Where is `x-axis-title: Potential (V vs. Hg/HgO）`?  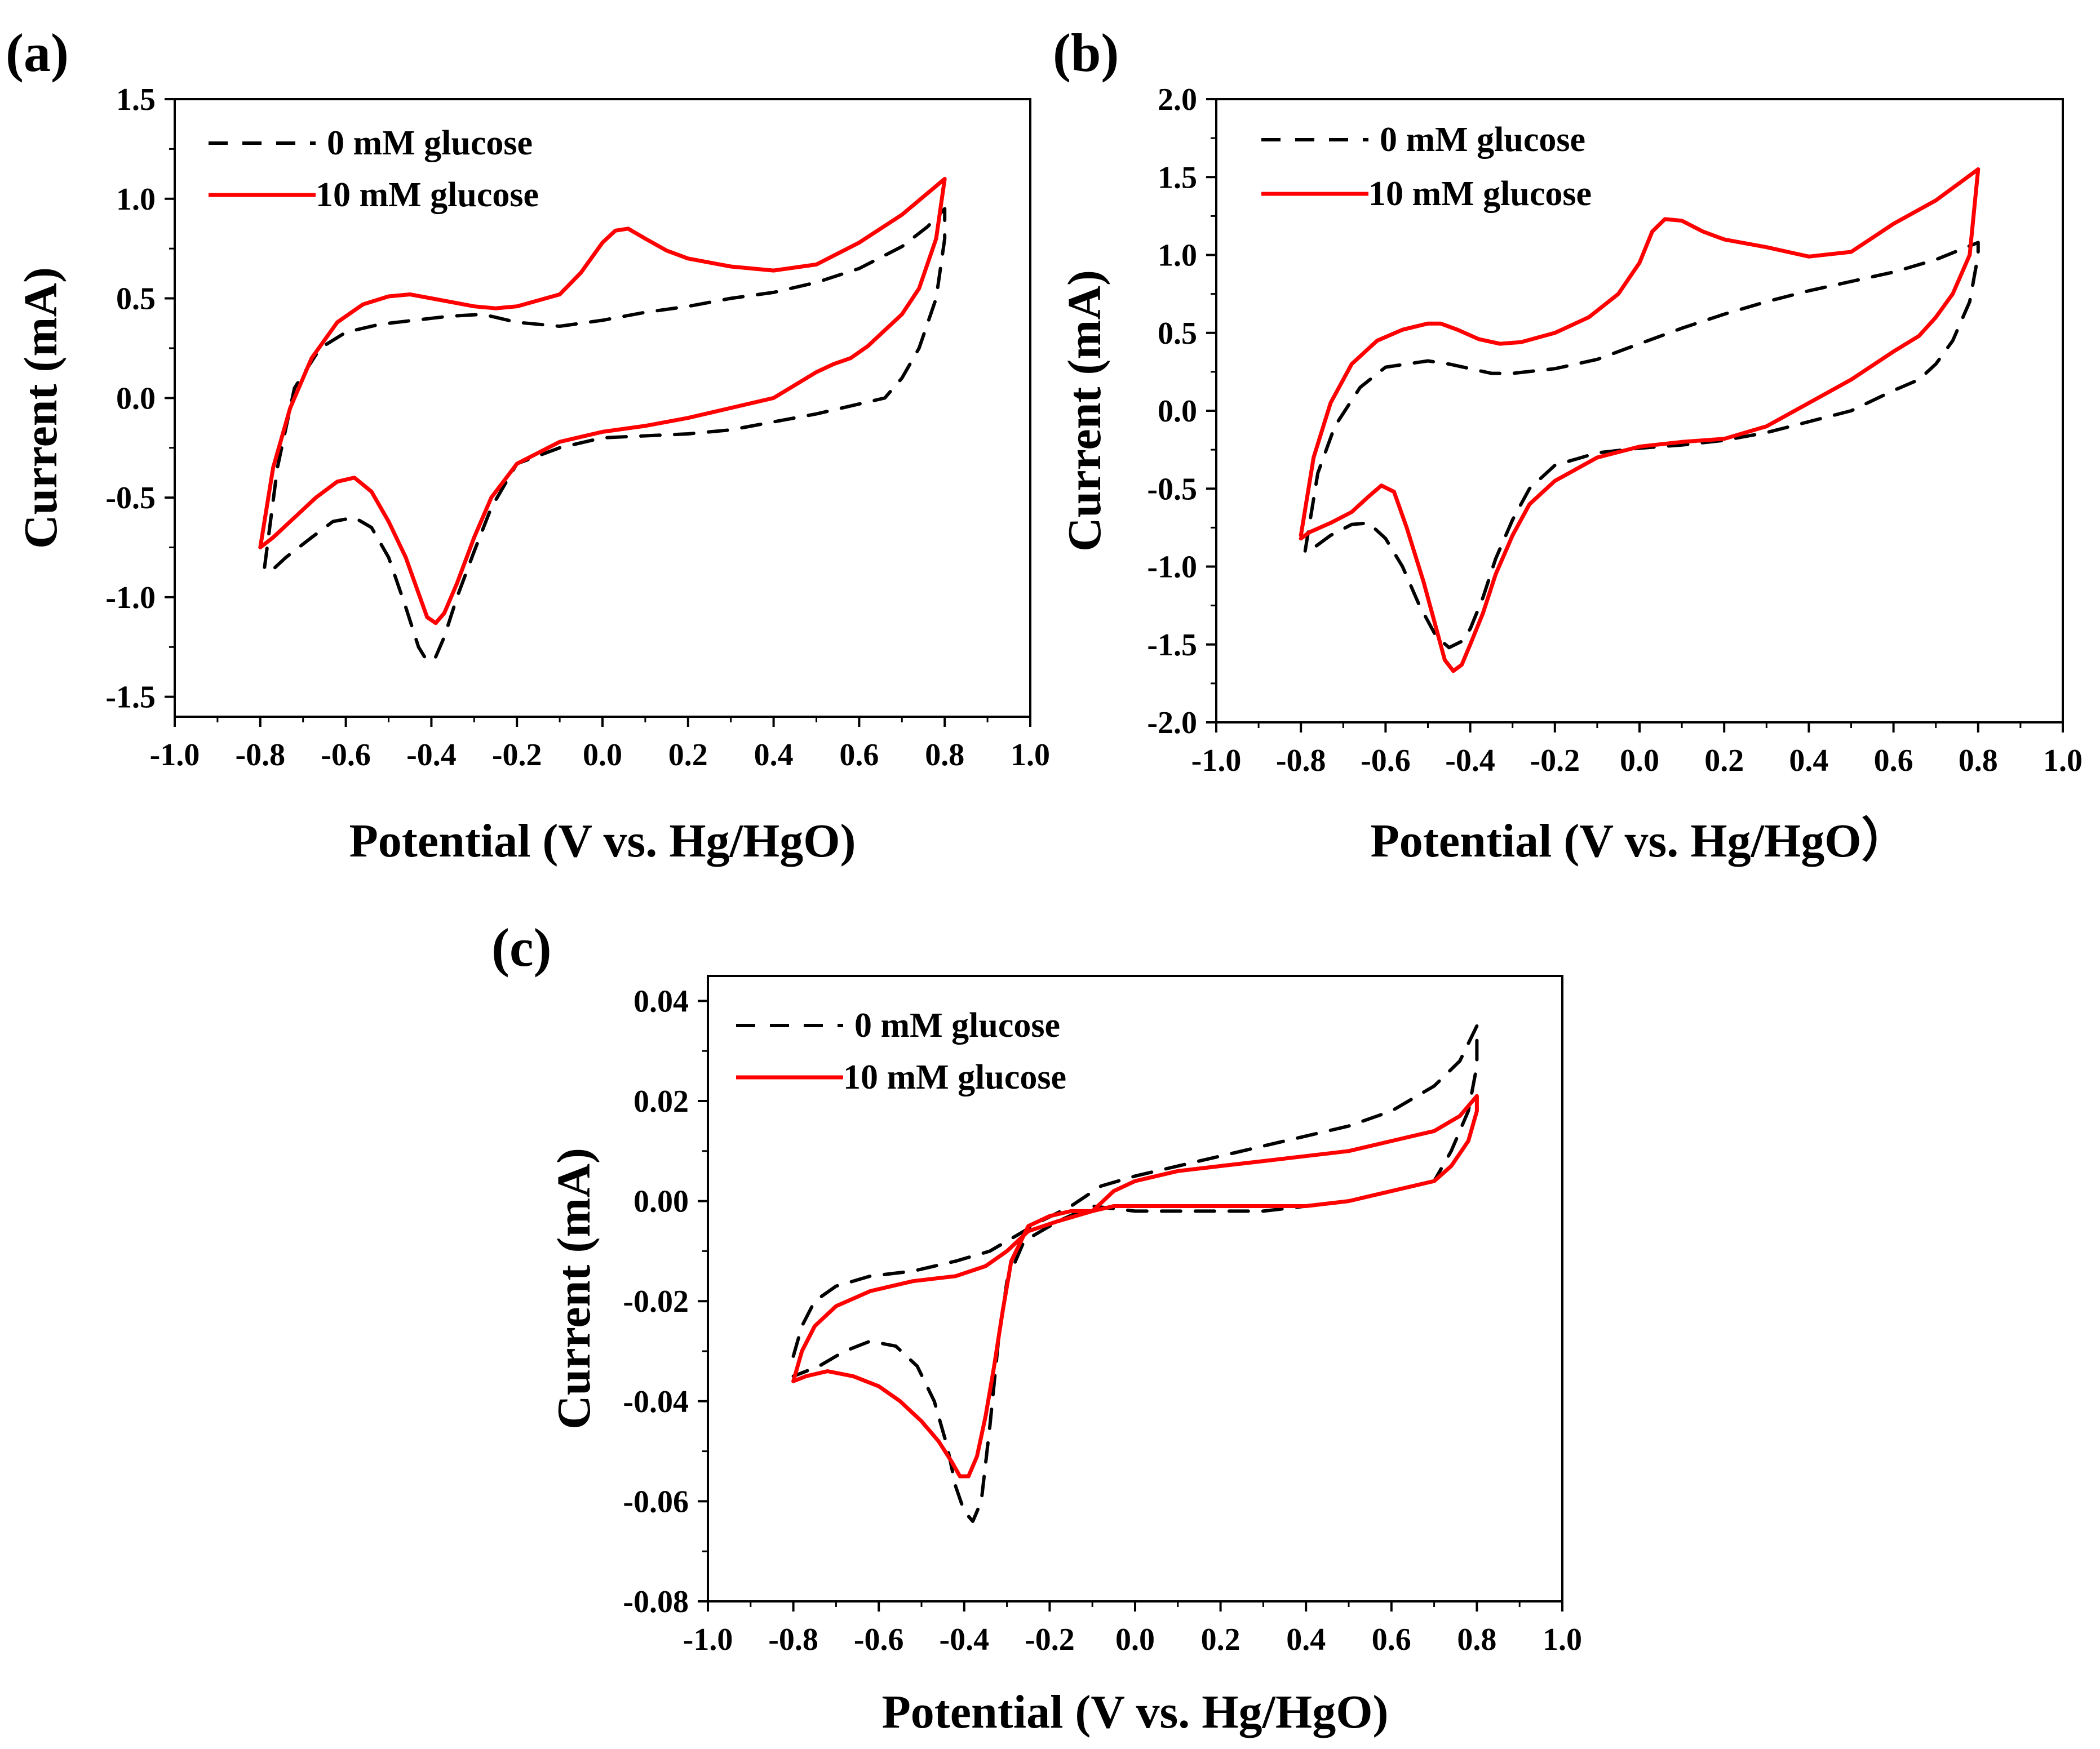
x-axis-title: Potential (V vs. Hg/HgO） is located at coordinates (1639, 841).